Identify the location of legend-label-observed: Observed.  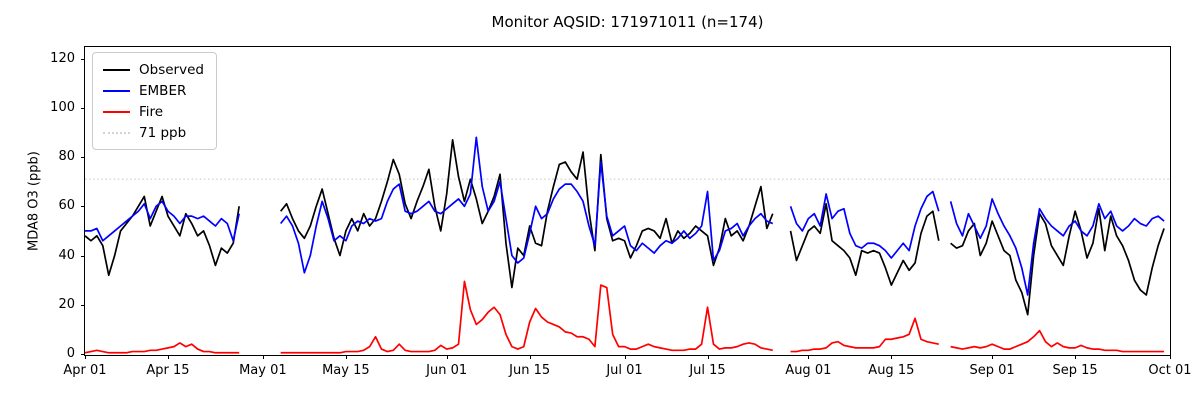
(171, 69).